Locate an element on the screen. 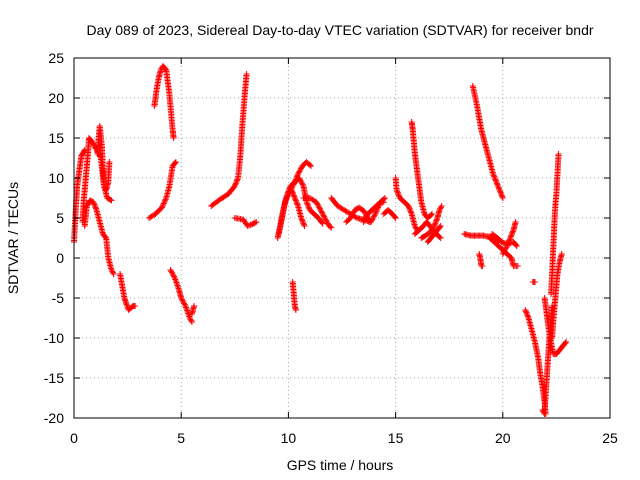  y-tick-label: 5 is located at coordinates (60, 218).